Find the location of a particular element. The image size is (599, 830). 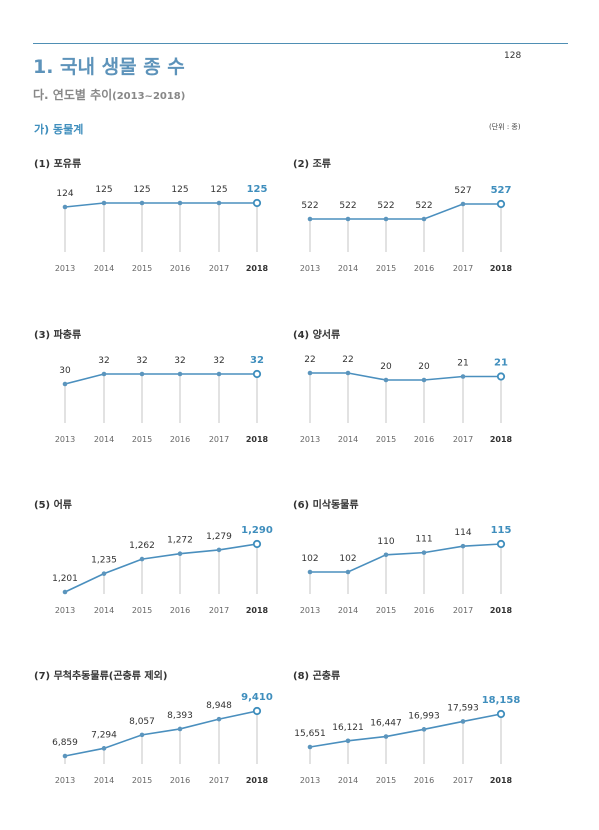

fishes-year-label-2017: 2017 is located at coordinates (219, 610).